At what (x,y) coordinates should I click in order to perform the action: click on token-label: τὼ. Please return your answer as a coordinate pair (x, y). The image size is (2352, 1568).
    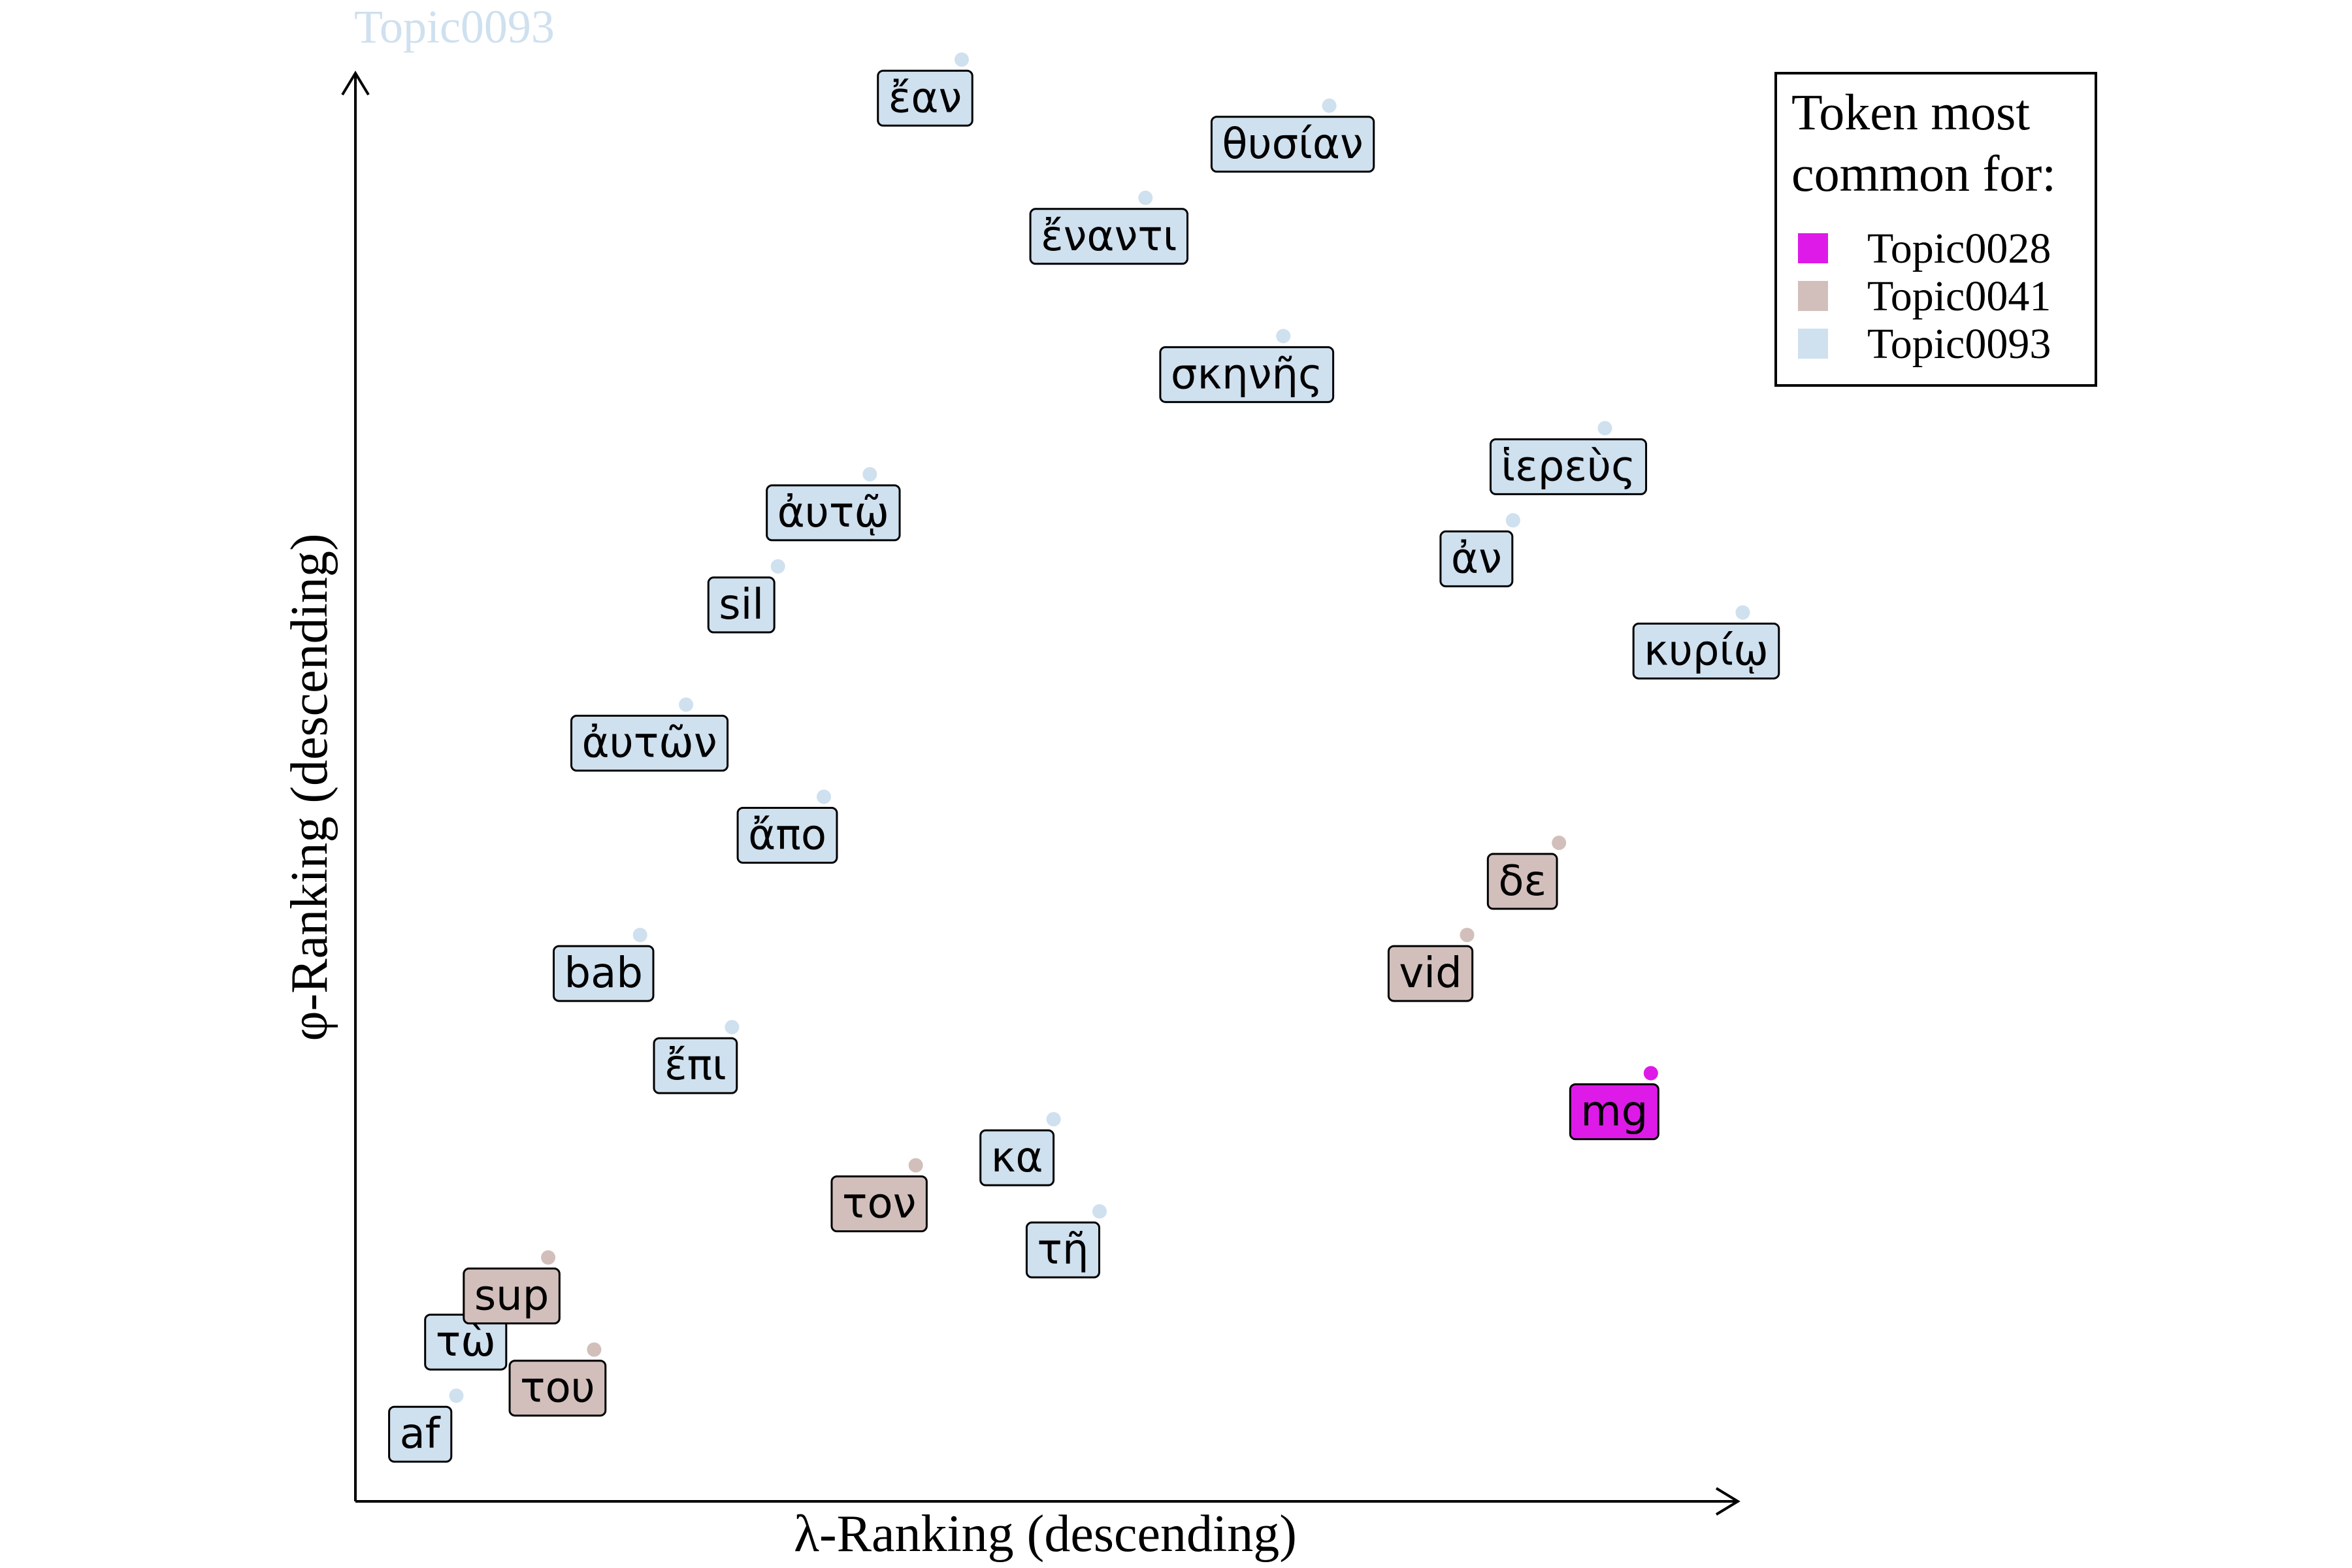
    Looking at the image, I should click on (466, 1342).